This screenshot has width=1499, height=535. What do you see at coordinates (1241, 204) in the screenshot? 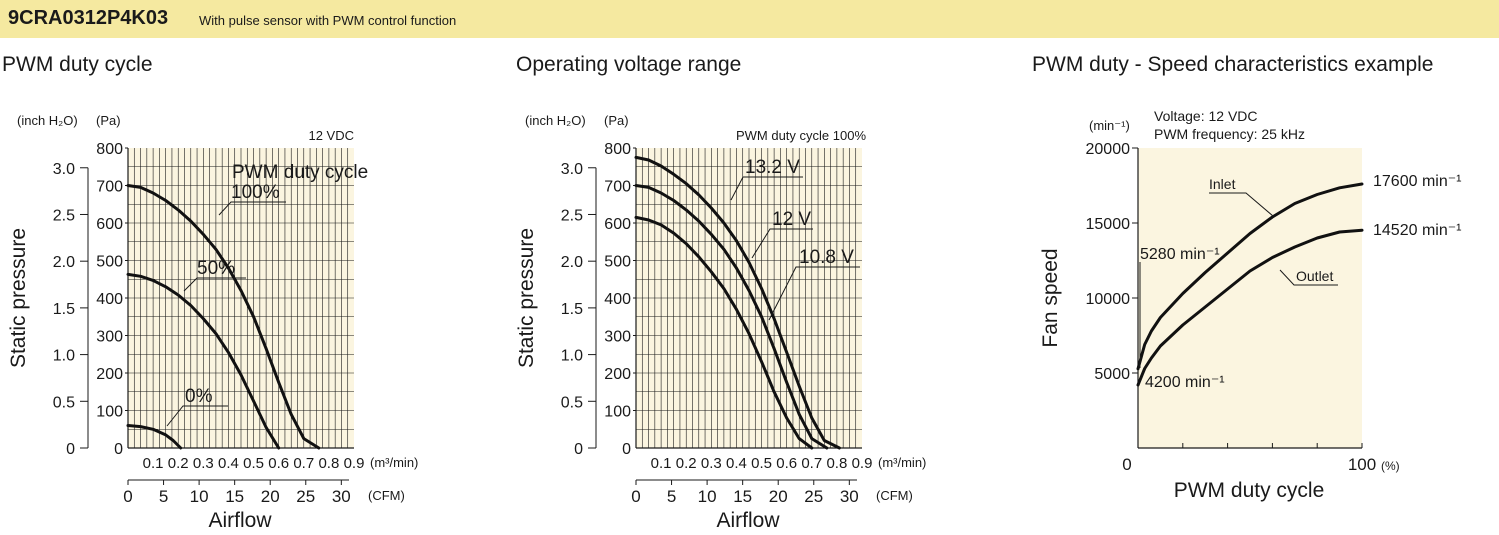
I see `chart3-leader-inlet` at bounding box center [1241, 204].